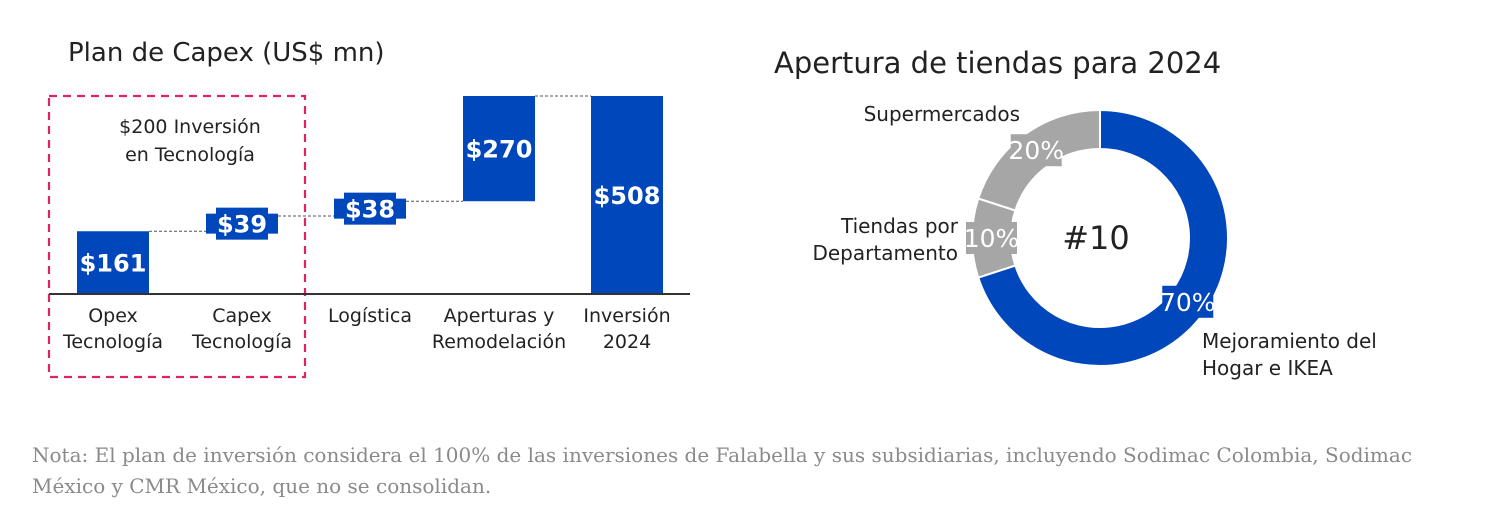 The image size is (1504, 520). I want to click on donut-slice-2-name: Supermercados, so click(942, 114).